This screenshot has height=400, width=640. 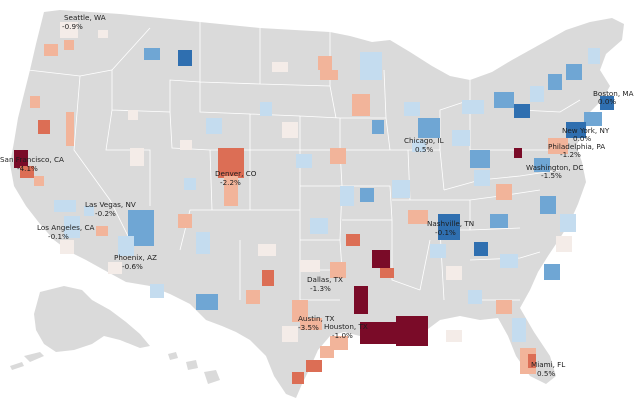 I want to click on city-label-houston: Houston, TX, so click(x=346, y=326).